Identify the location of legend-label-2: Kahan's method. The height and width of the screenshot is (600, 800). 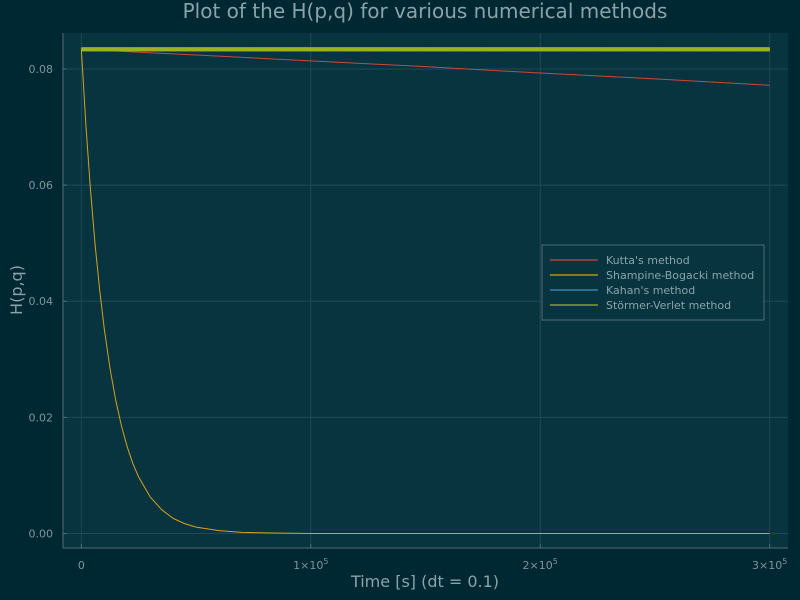
(650, 290).